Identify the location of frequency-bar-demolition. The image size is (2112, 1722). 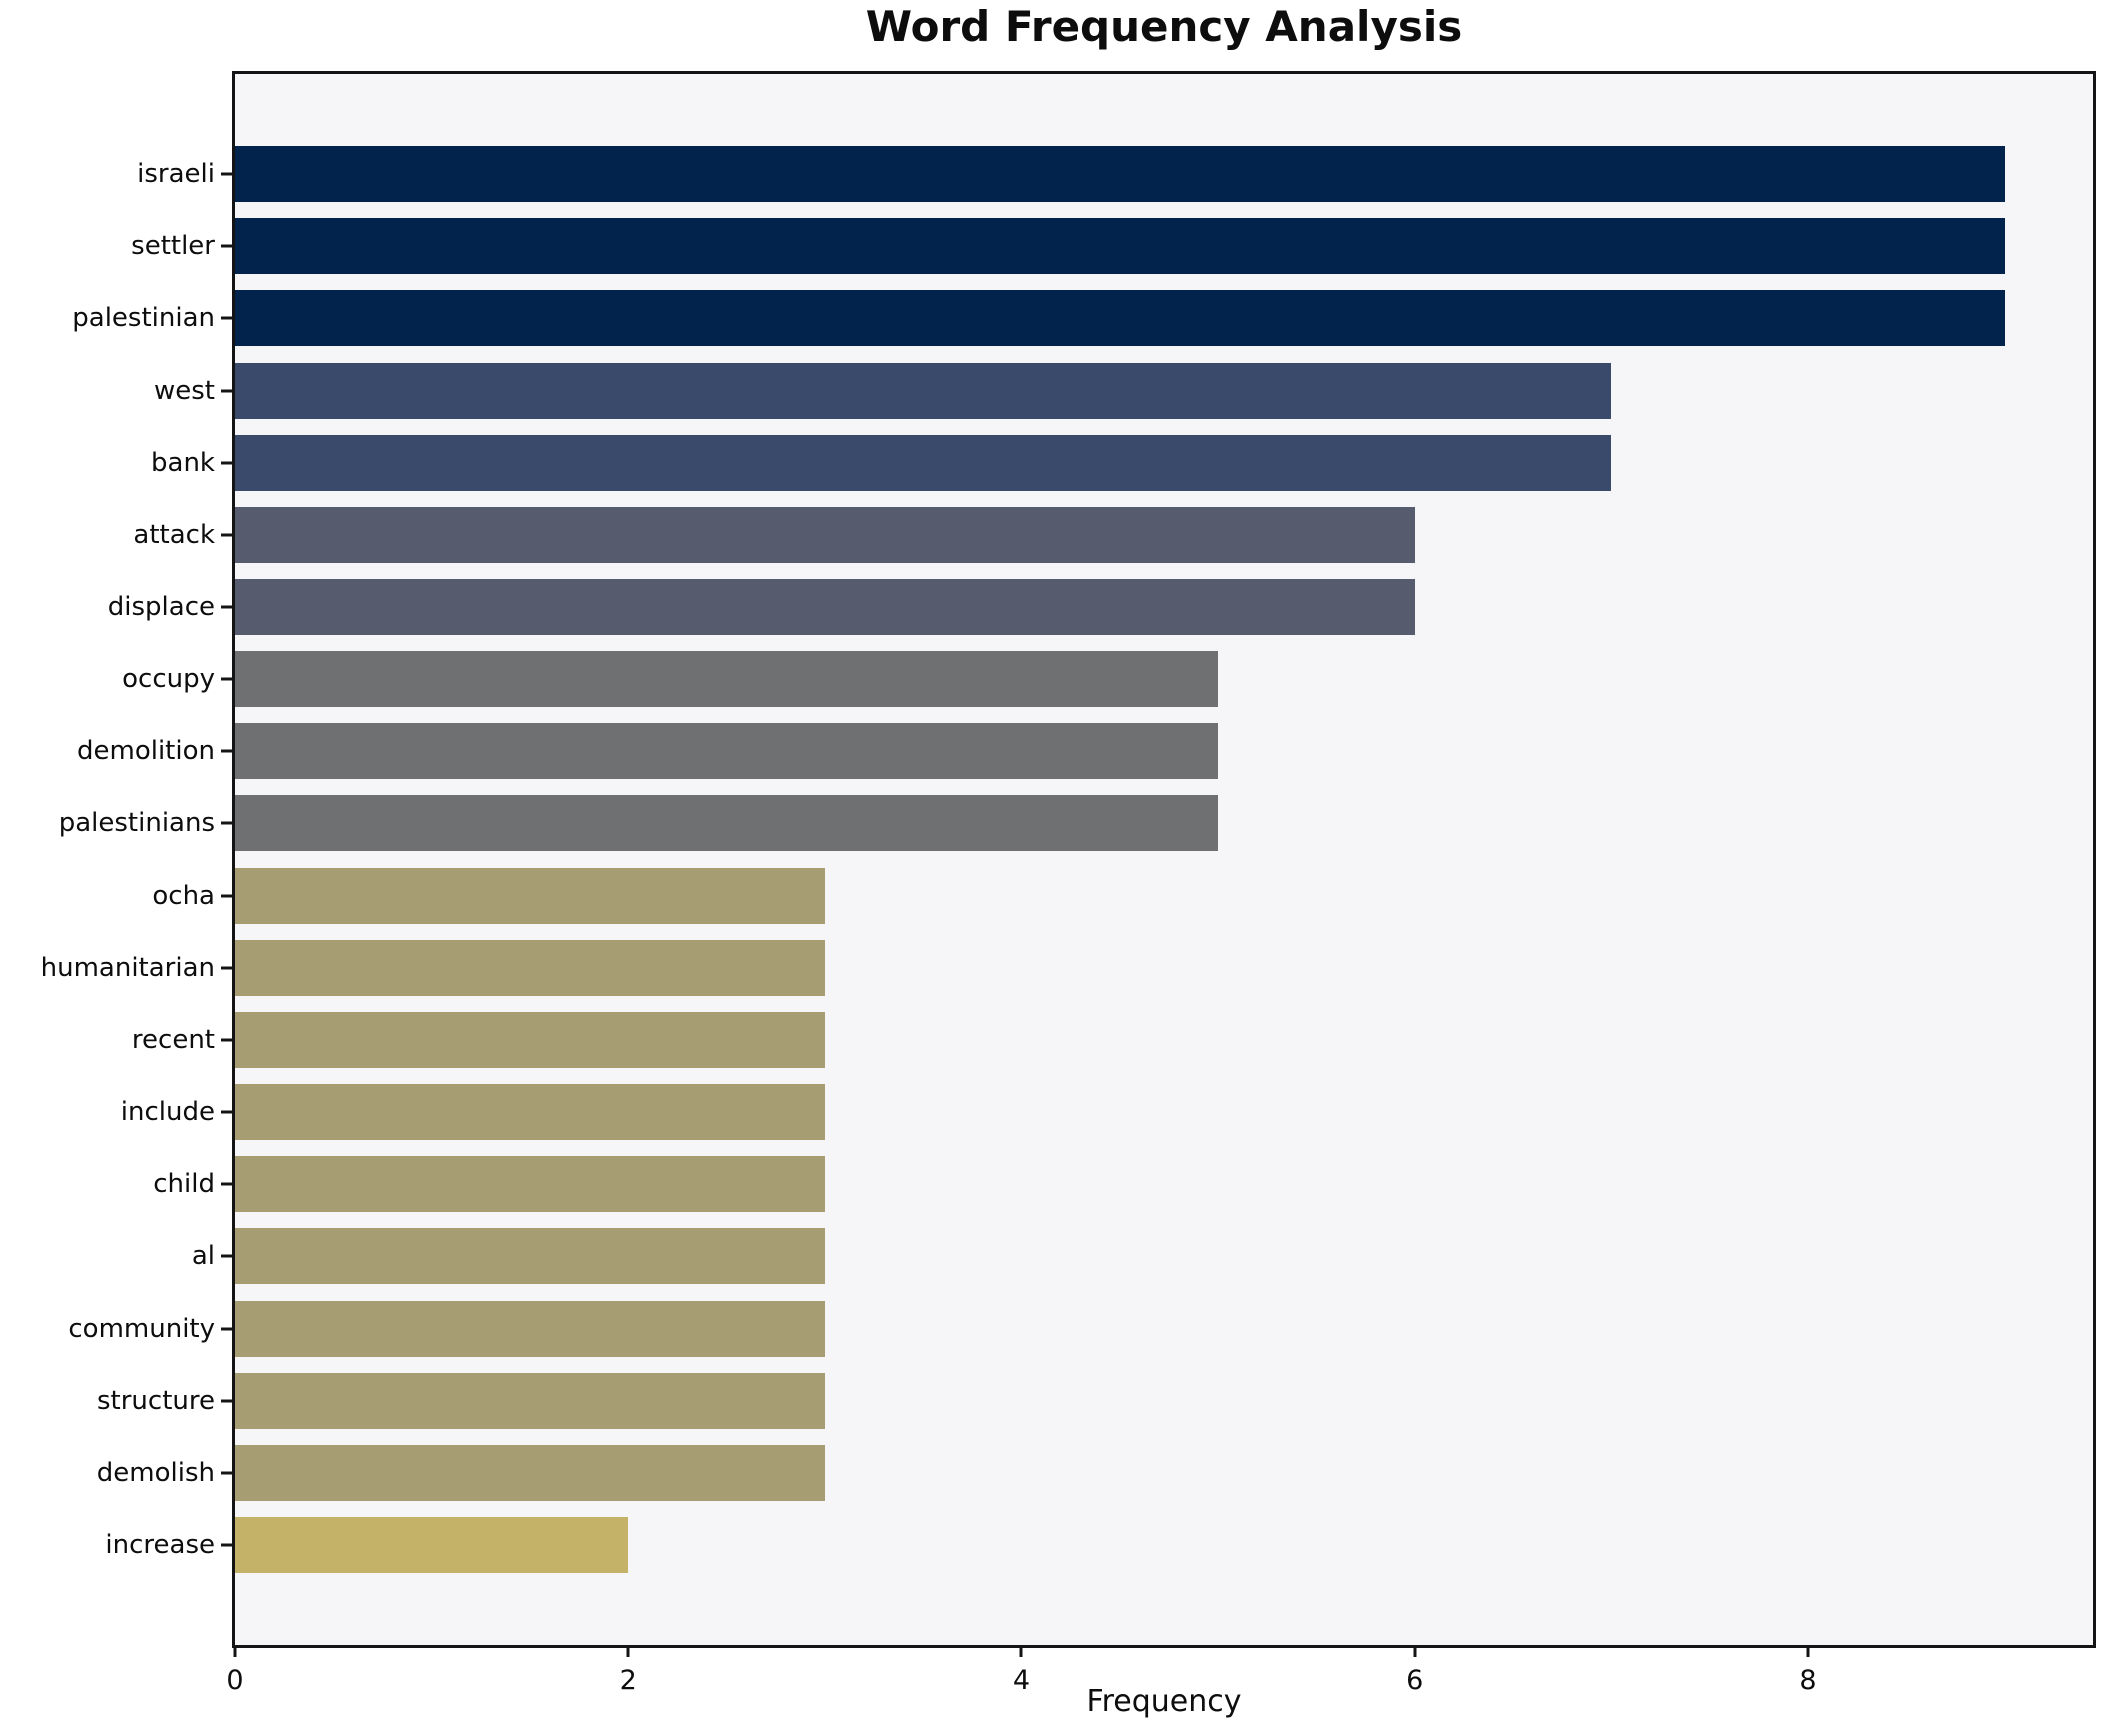
(727, 751).